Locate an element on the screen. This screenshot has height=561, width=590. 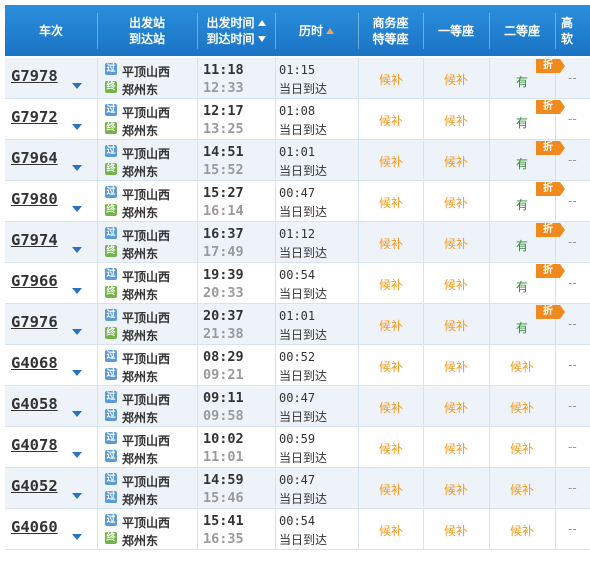
train-number-link: G4068 is located at coordinates (34, 363).